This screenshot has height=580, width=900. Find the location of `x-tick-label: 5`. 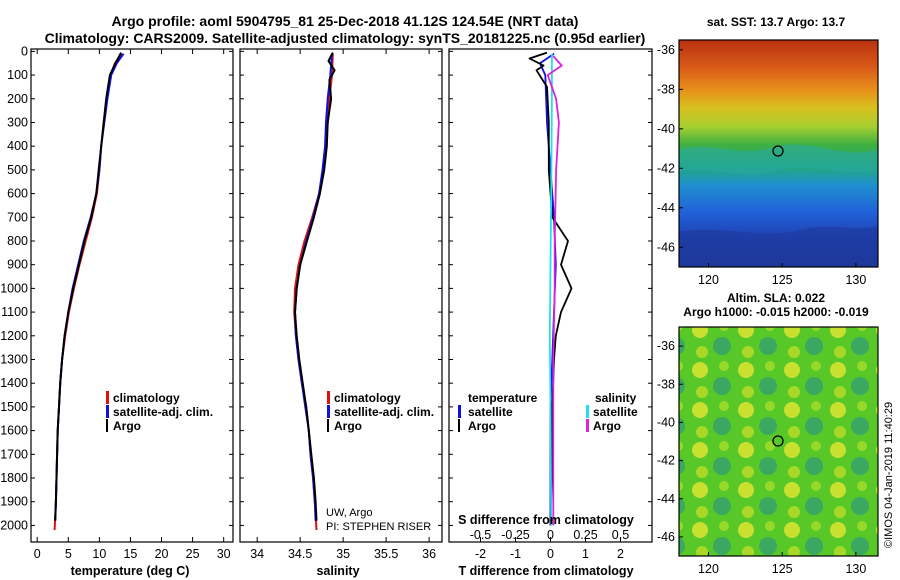

x-tick-label: 5 is located at coordinates (68, 554).